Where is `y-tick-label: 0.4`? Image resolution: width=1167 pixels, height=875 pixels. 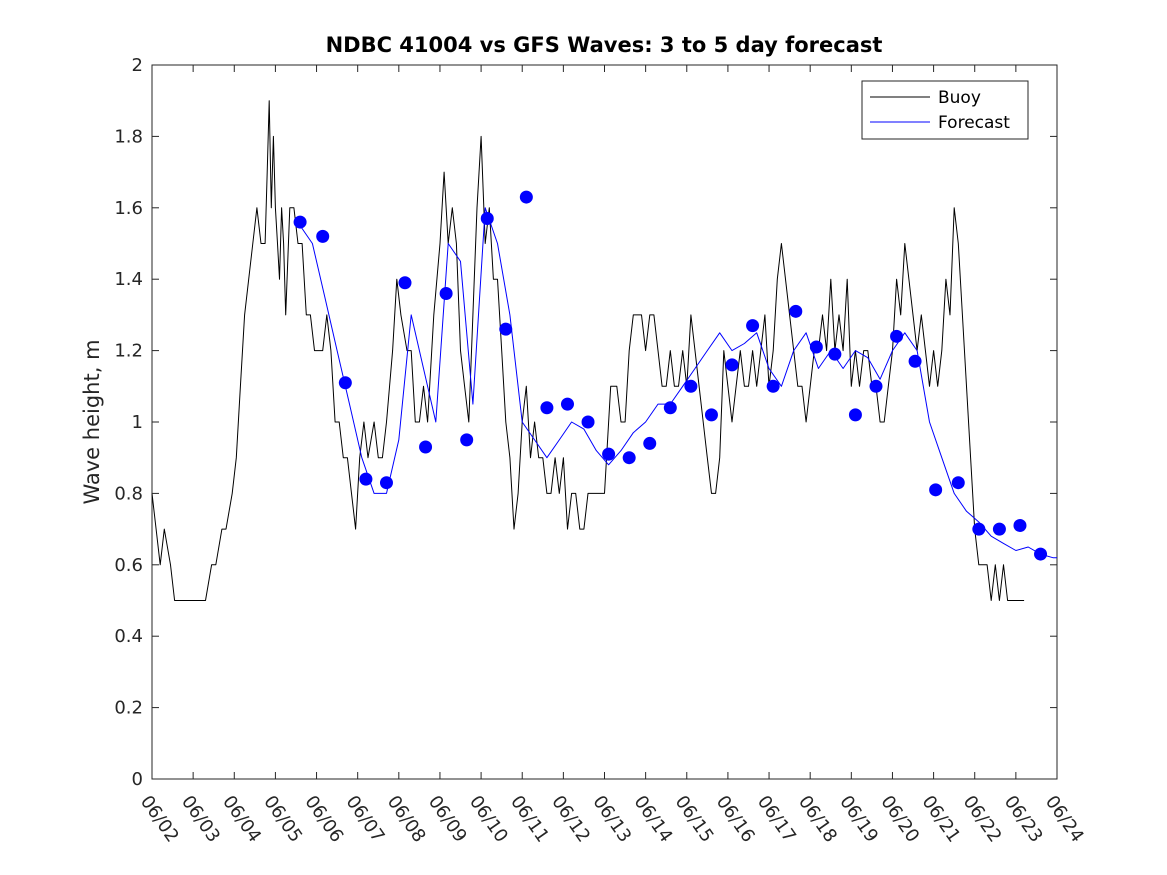
y-tick-label: 0.4 is located at coordinates (128, 636).